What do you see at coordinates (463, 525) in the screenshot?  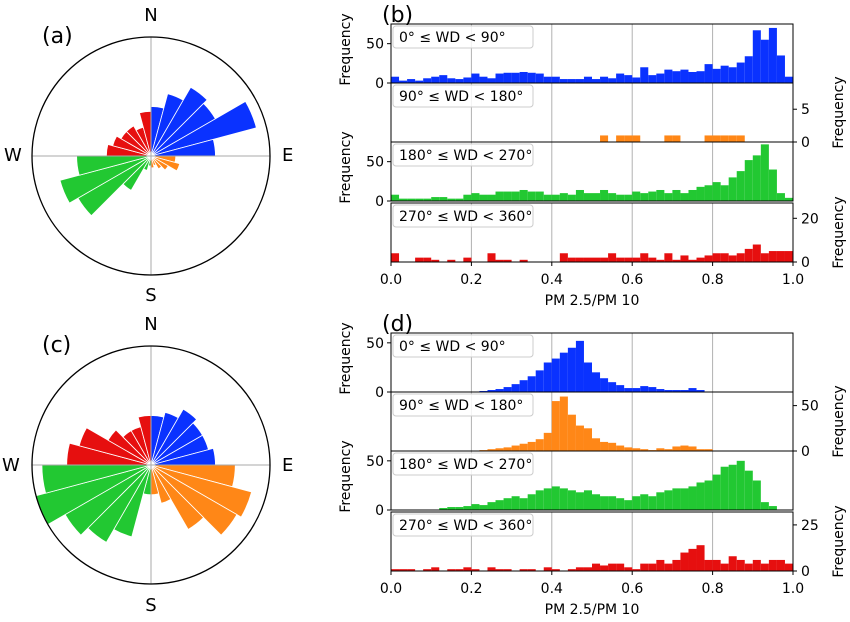 I see `legend-box` at bounding box center [463, 525].